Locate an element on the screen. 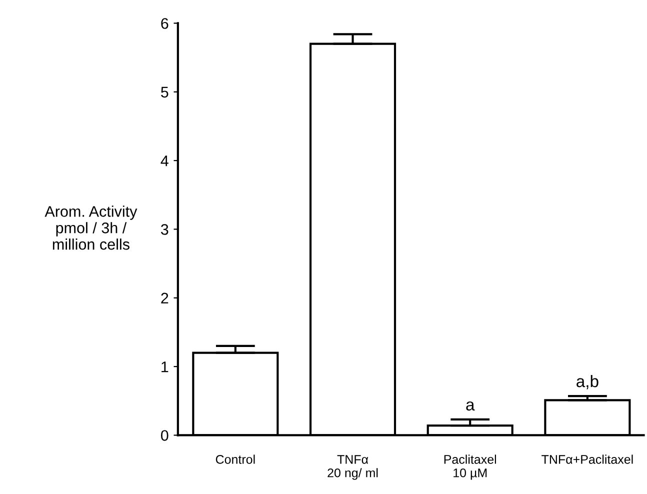 The width and height of the screenshot is (647, 494). x-tick-label: Paclitaxel 10 µM is located at coordinates (470, 467).